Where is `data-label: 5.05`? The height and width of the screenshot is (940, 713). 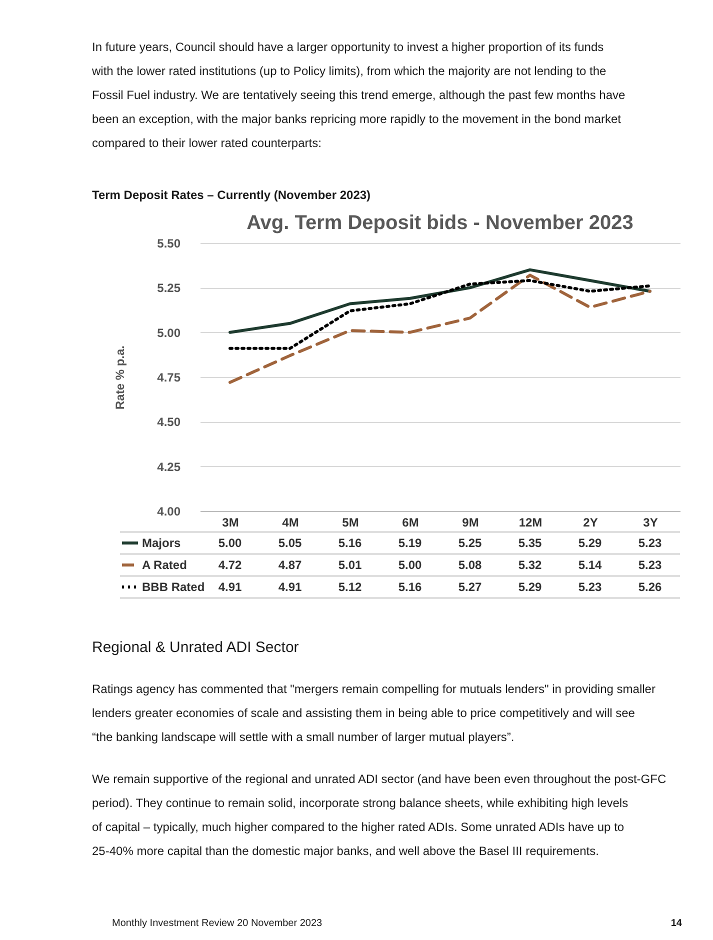
data-label: 5.05 is located at coordinates (290, 543).